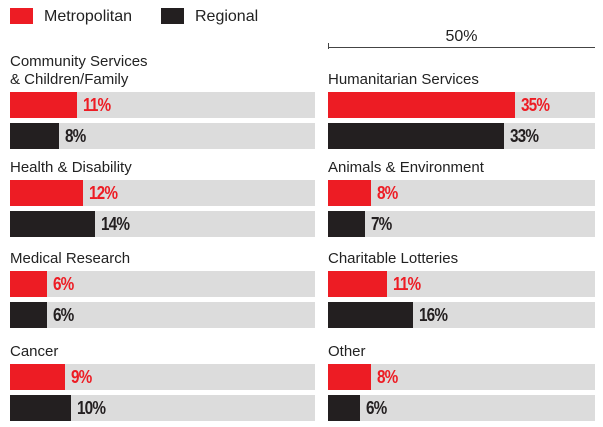 Image resolution: width=603 pixels, height=427 pixels. What do you see at coordinates (461, 47) in the screenshot?
I see `scale-line` at bounding box center [461, 47].